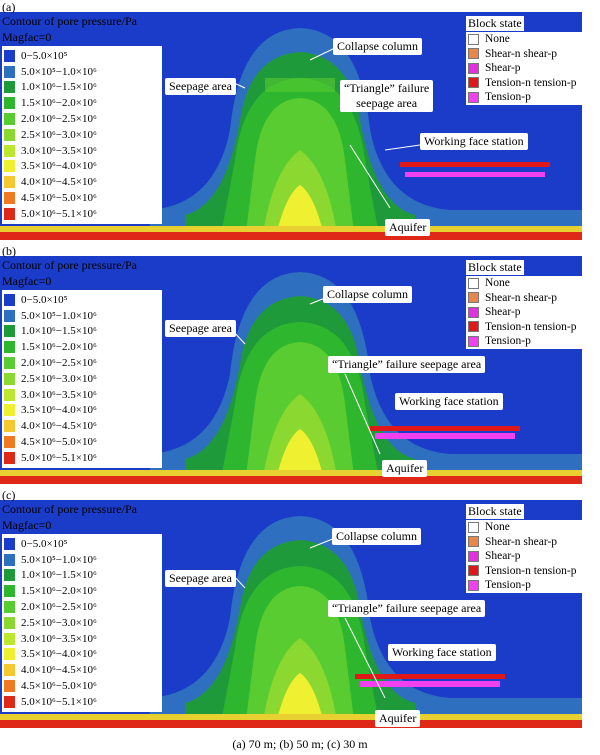 This screenshot has height=755, width=600. Describe the element at coordinates (59, 119) in the screenshot. I see `legend-label: 2.0×10⁶−2.5×10⁶` at that location.